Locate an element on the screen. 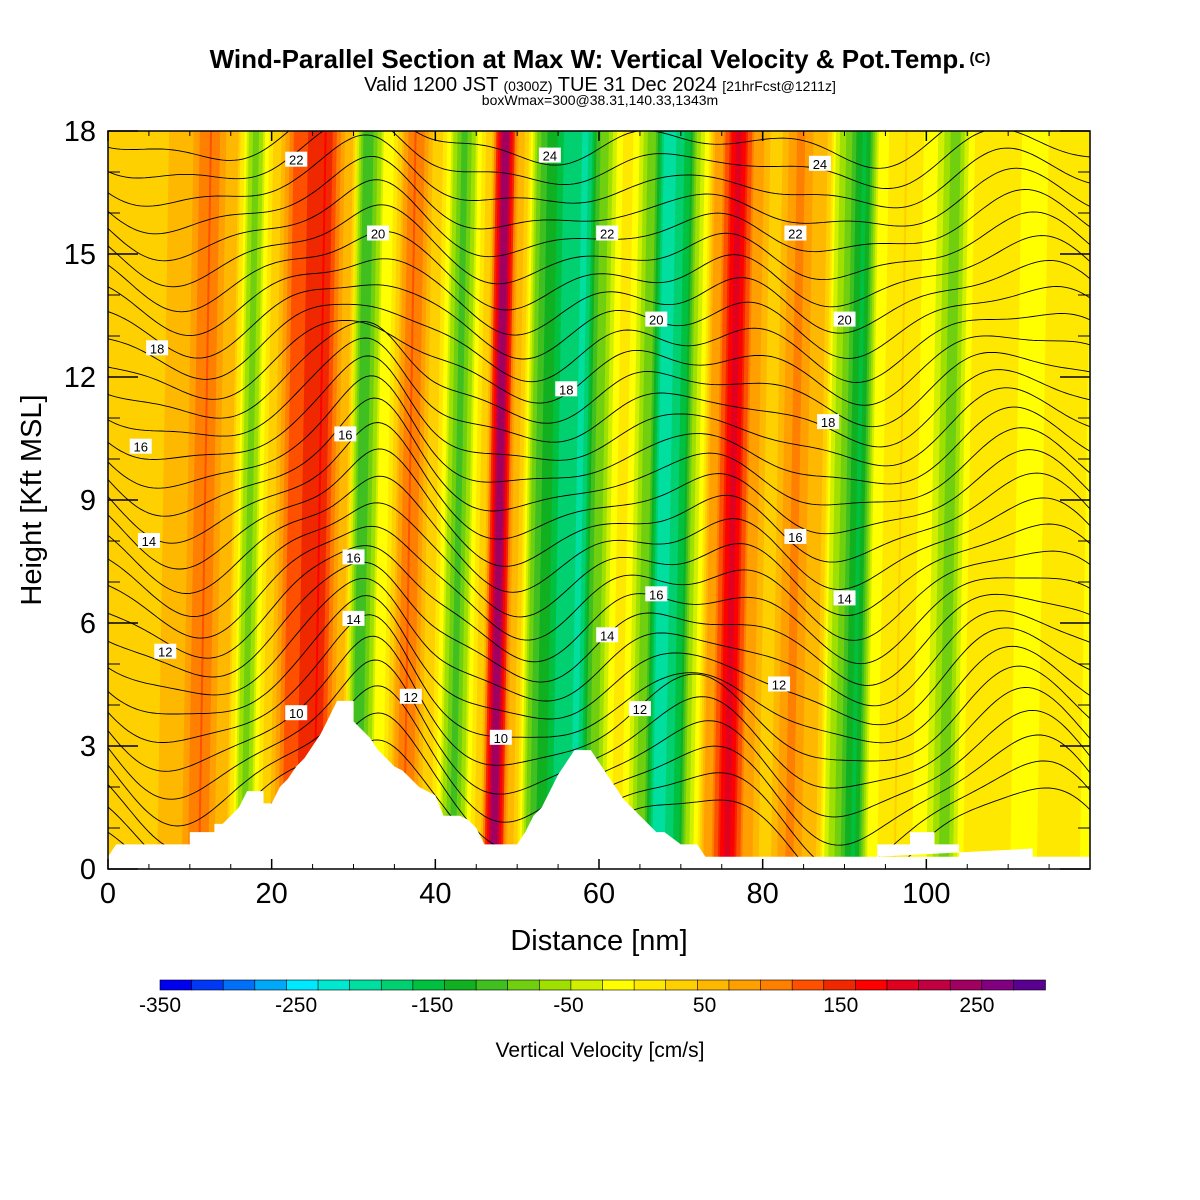  valid-time: Valid 1200 JST is located at coordinates (431, 85).